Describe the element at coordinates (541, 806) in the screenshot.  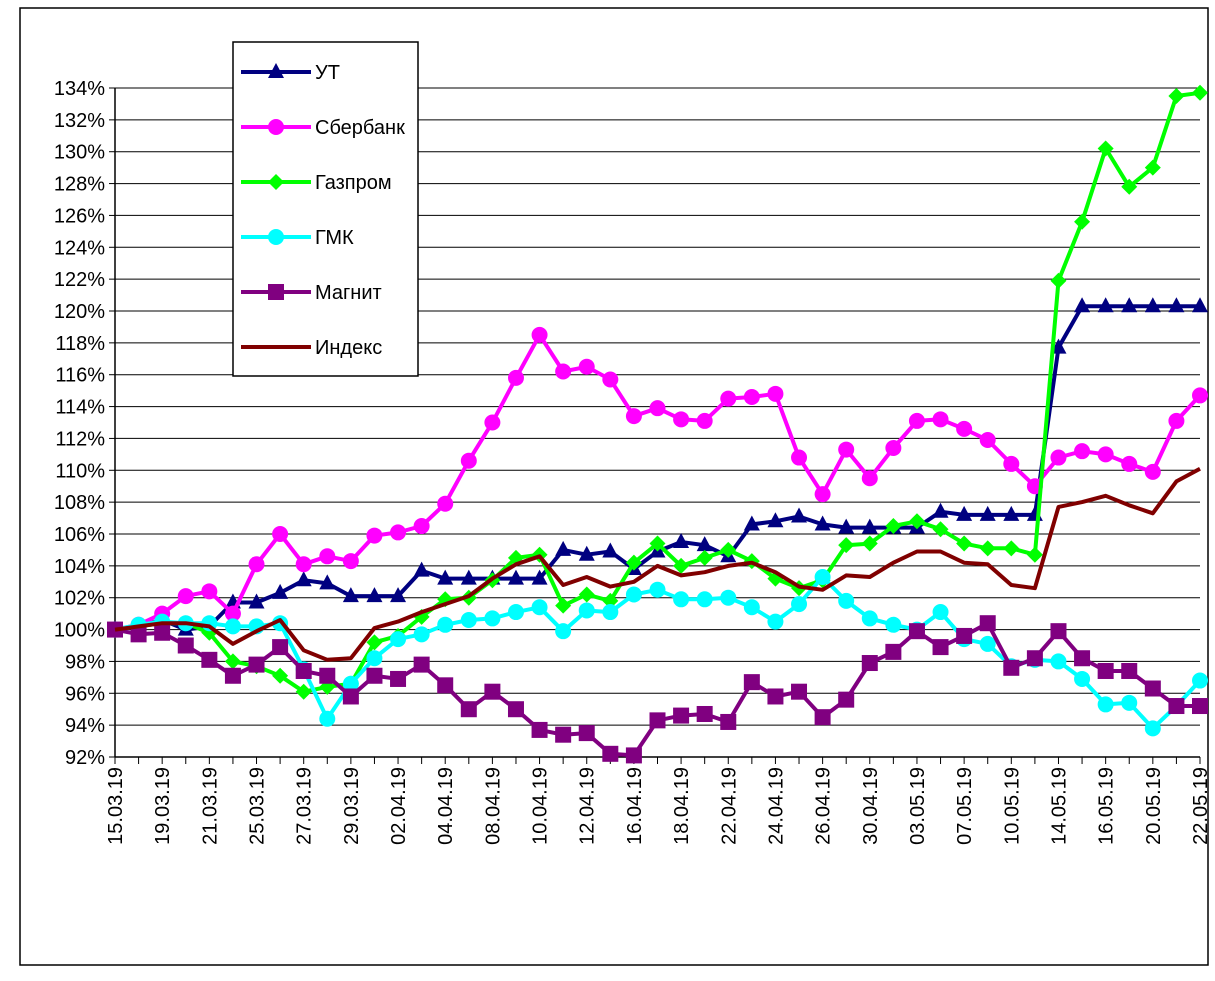
I see `x-tick-label: 10.04.19` at that location.